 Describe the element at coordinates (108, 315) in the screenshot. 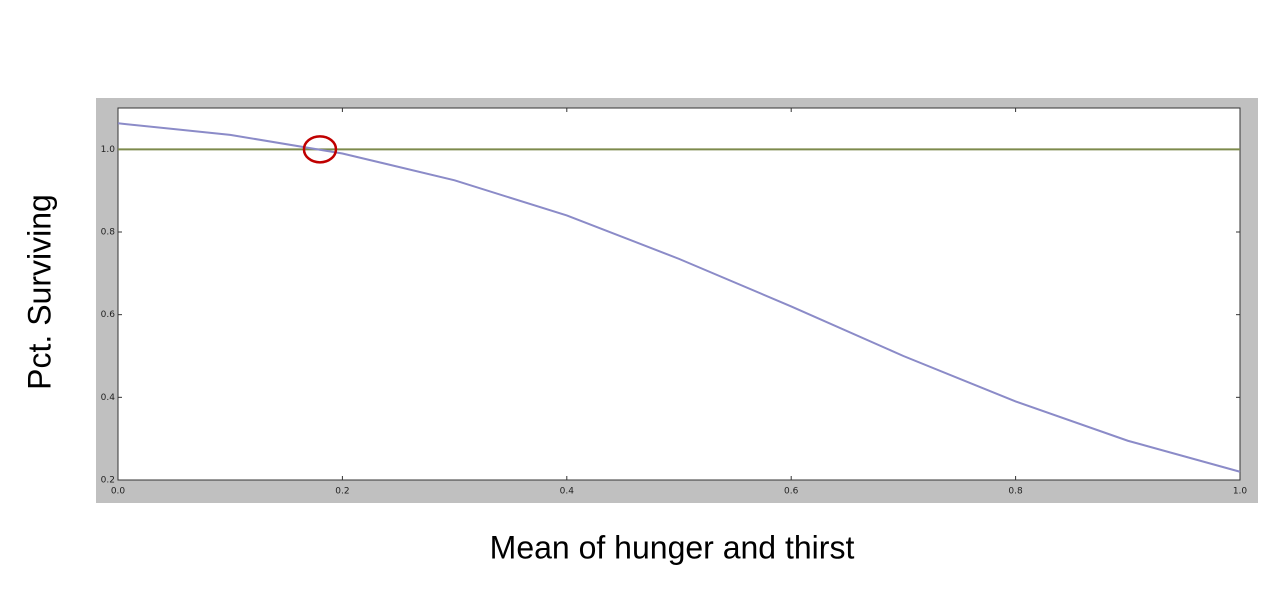

I see `y-tick-label: 0.6` at that location.